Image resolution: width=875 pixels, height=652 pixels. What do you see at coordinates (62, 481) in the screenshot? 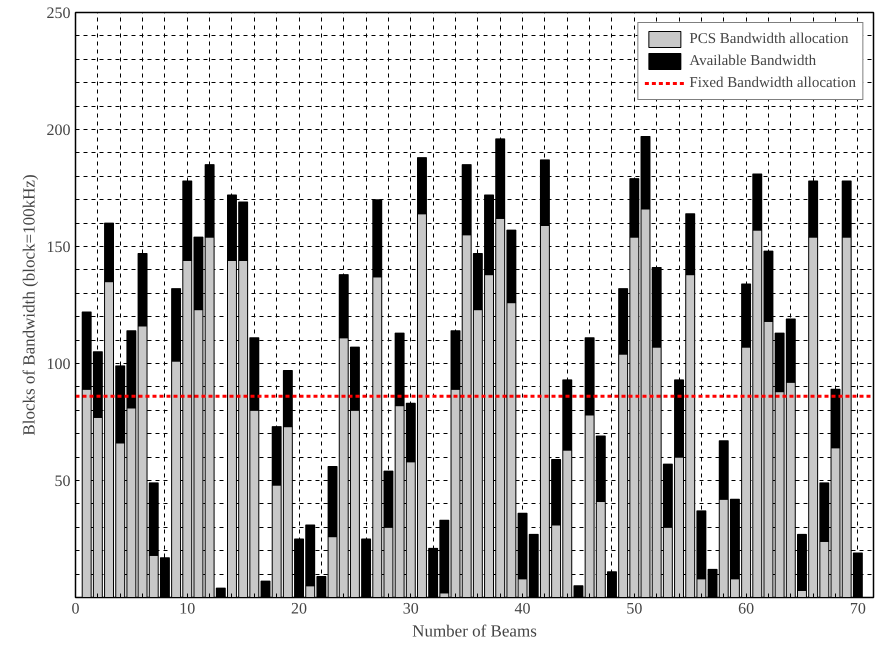
I see `y-tick-label: 50` at bounding box center [62, 481].